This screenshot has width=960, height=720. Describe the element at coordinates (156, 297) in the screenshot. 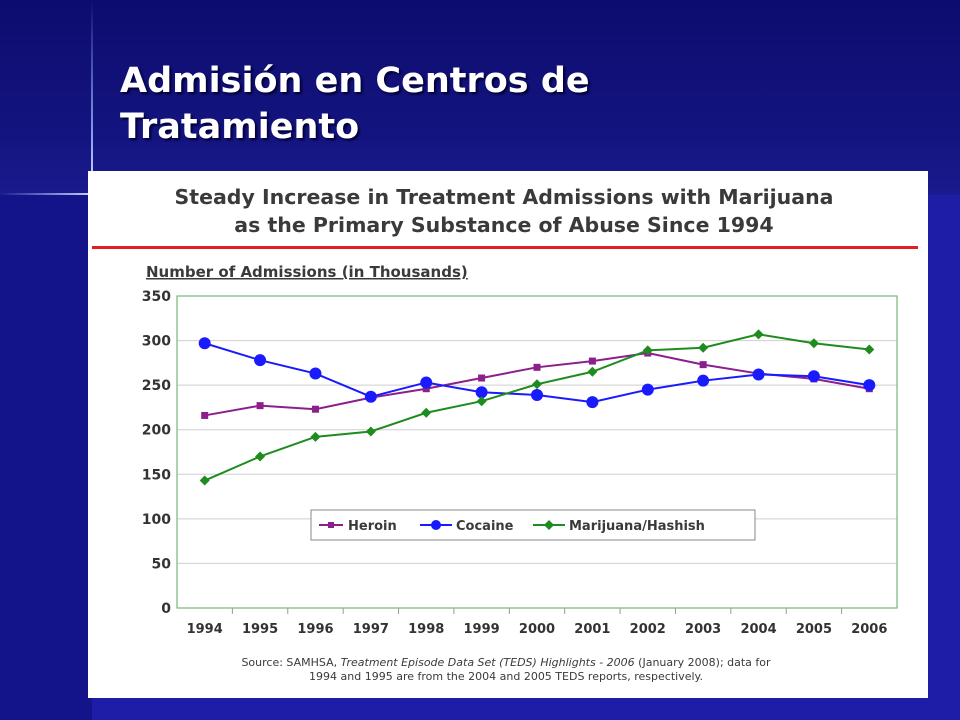

I see `y-tick-350: 350` at that location.